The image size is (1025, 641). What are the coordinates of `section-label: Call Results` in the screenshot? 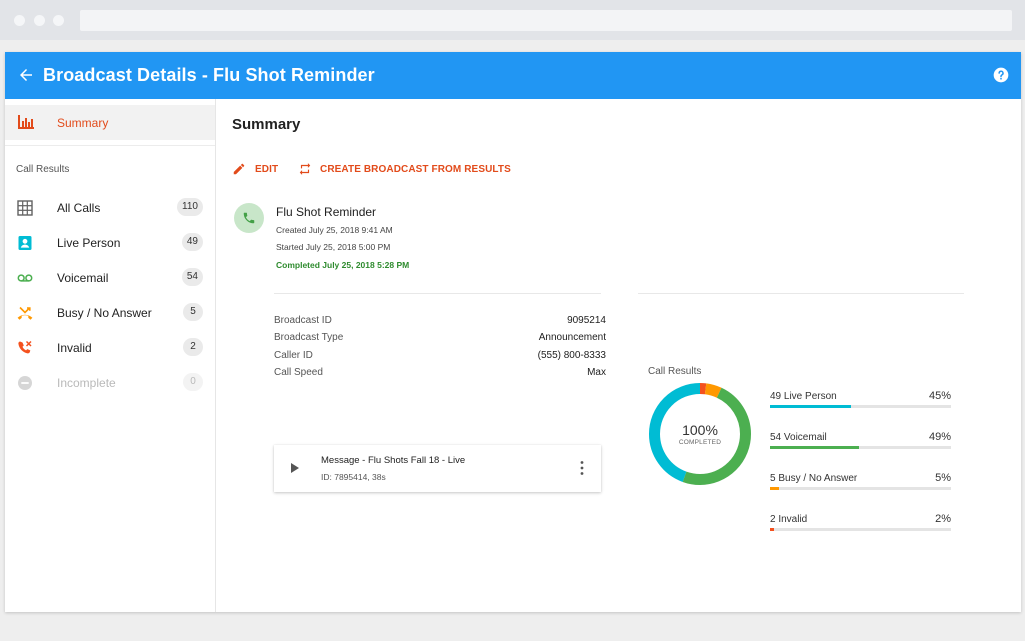 It's located at (43, 169).